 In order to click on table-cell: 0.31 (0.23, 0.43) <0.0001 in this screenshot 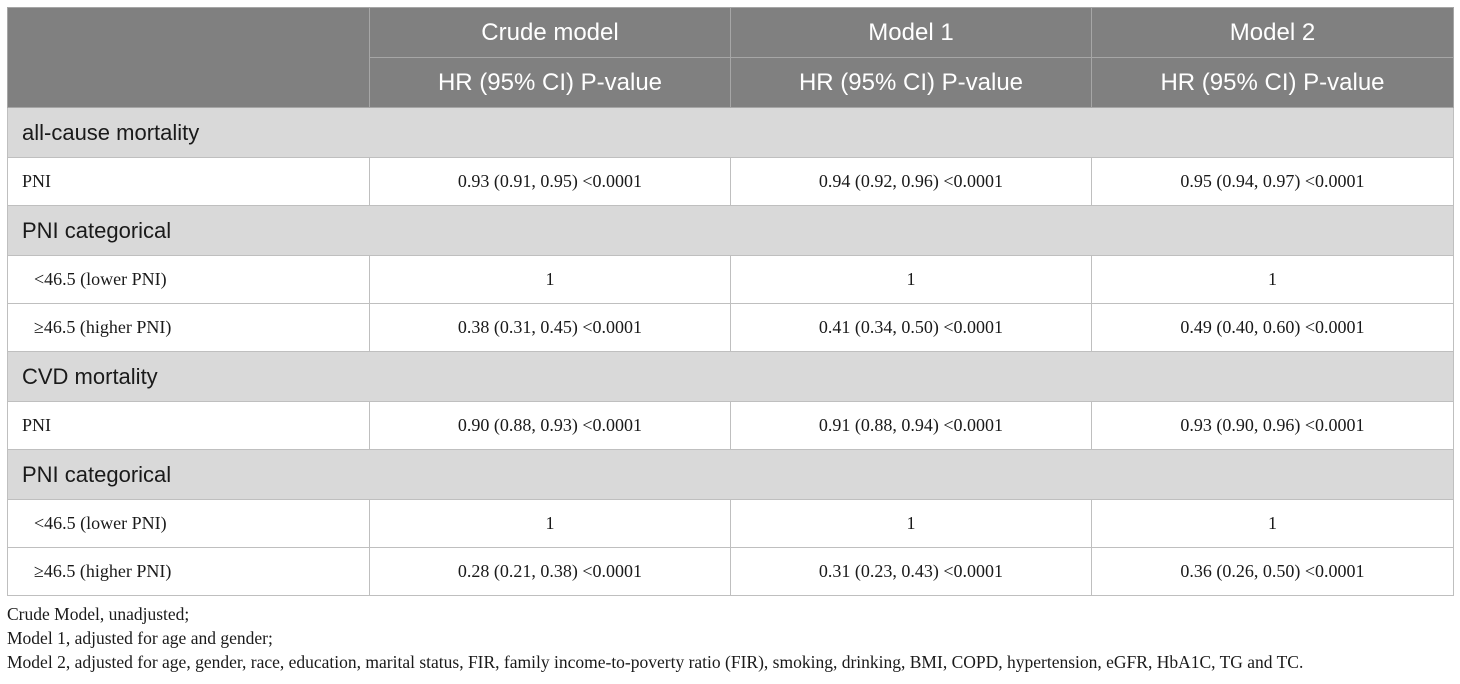, I will do `click(911, 571)`.